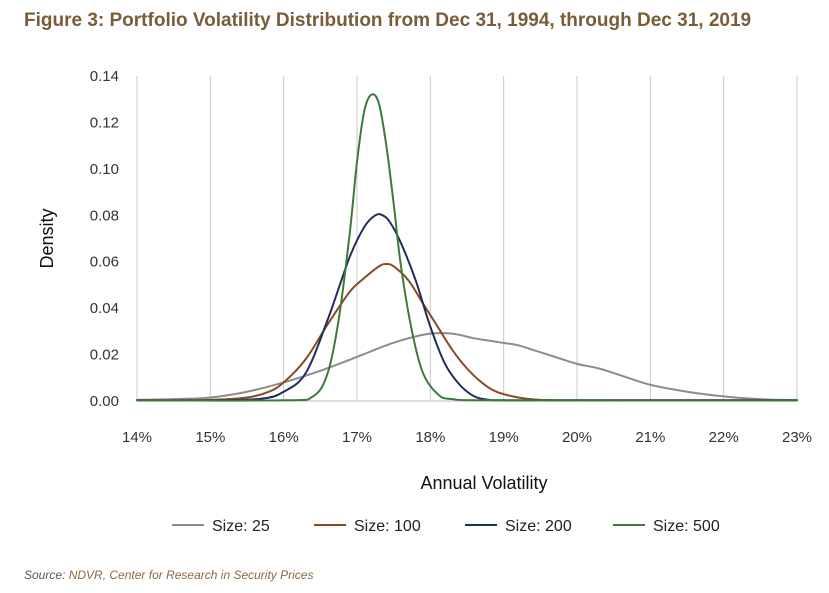  Describe the element at coordinates (46, 575) in the screenshot. I see `source-prefix: Source:` at that location.